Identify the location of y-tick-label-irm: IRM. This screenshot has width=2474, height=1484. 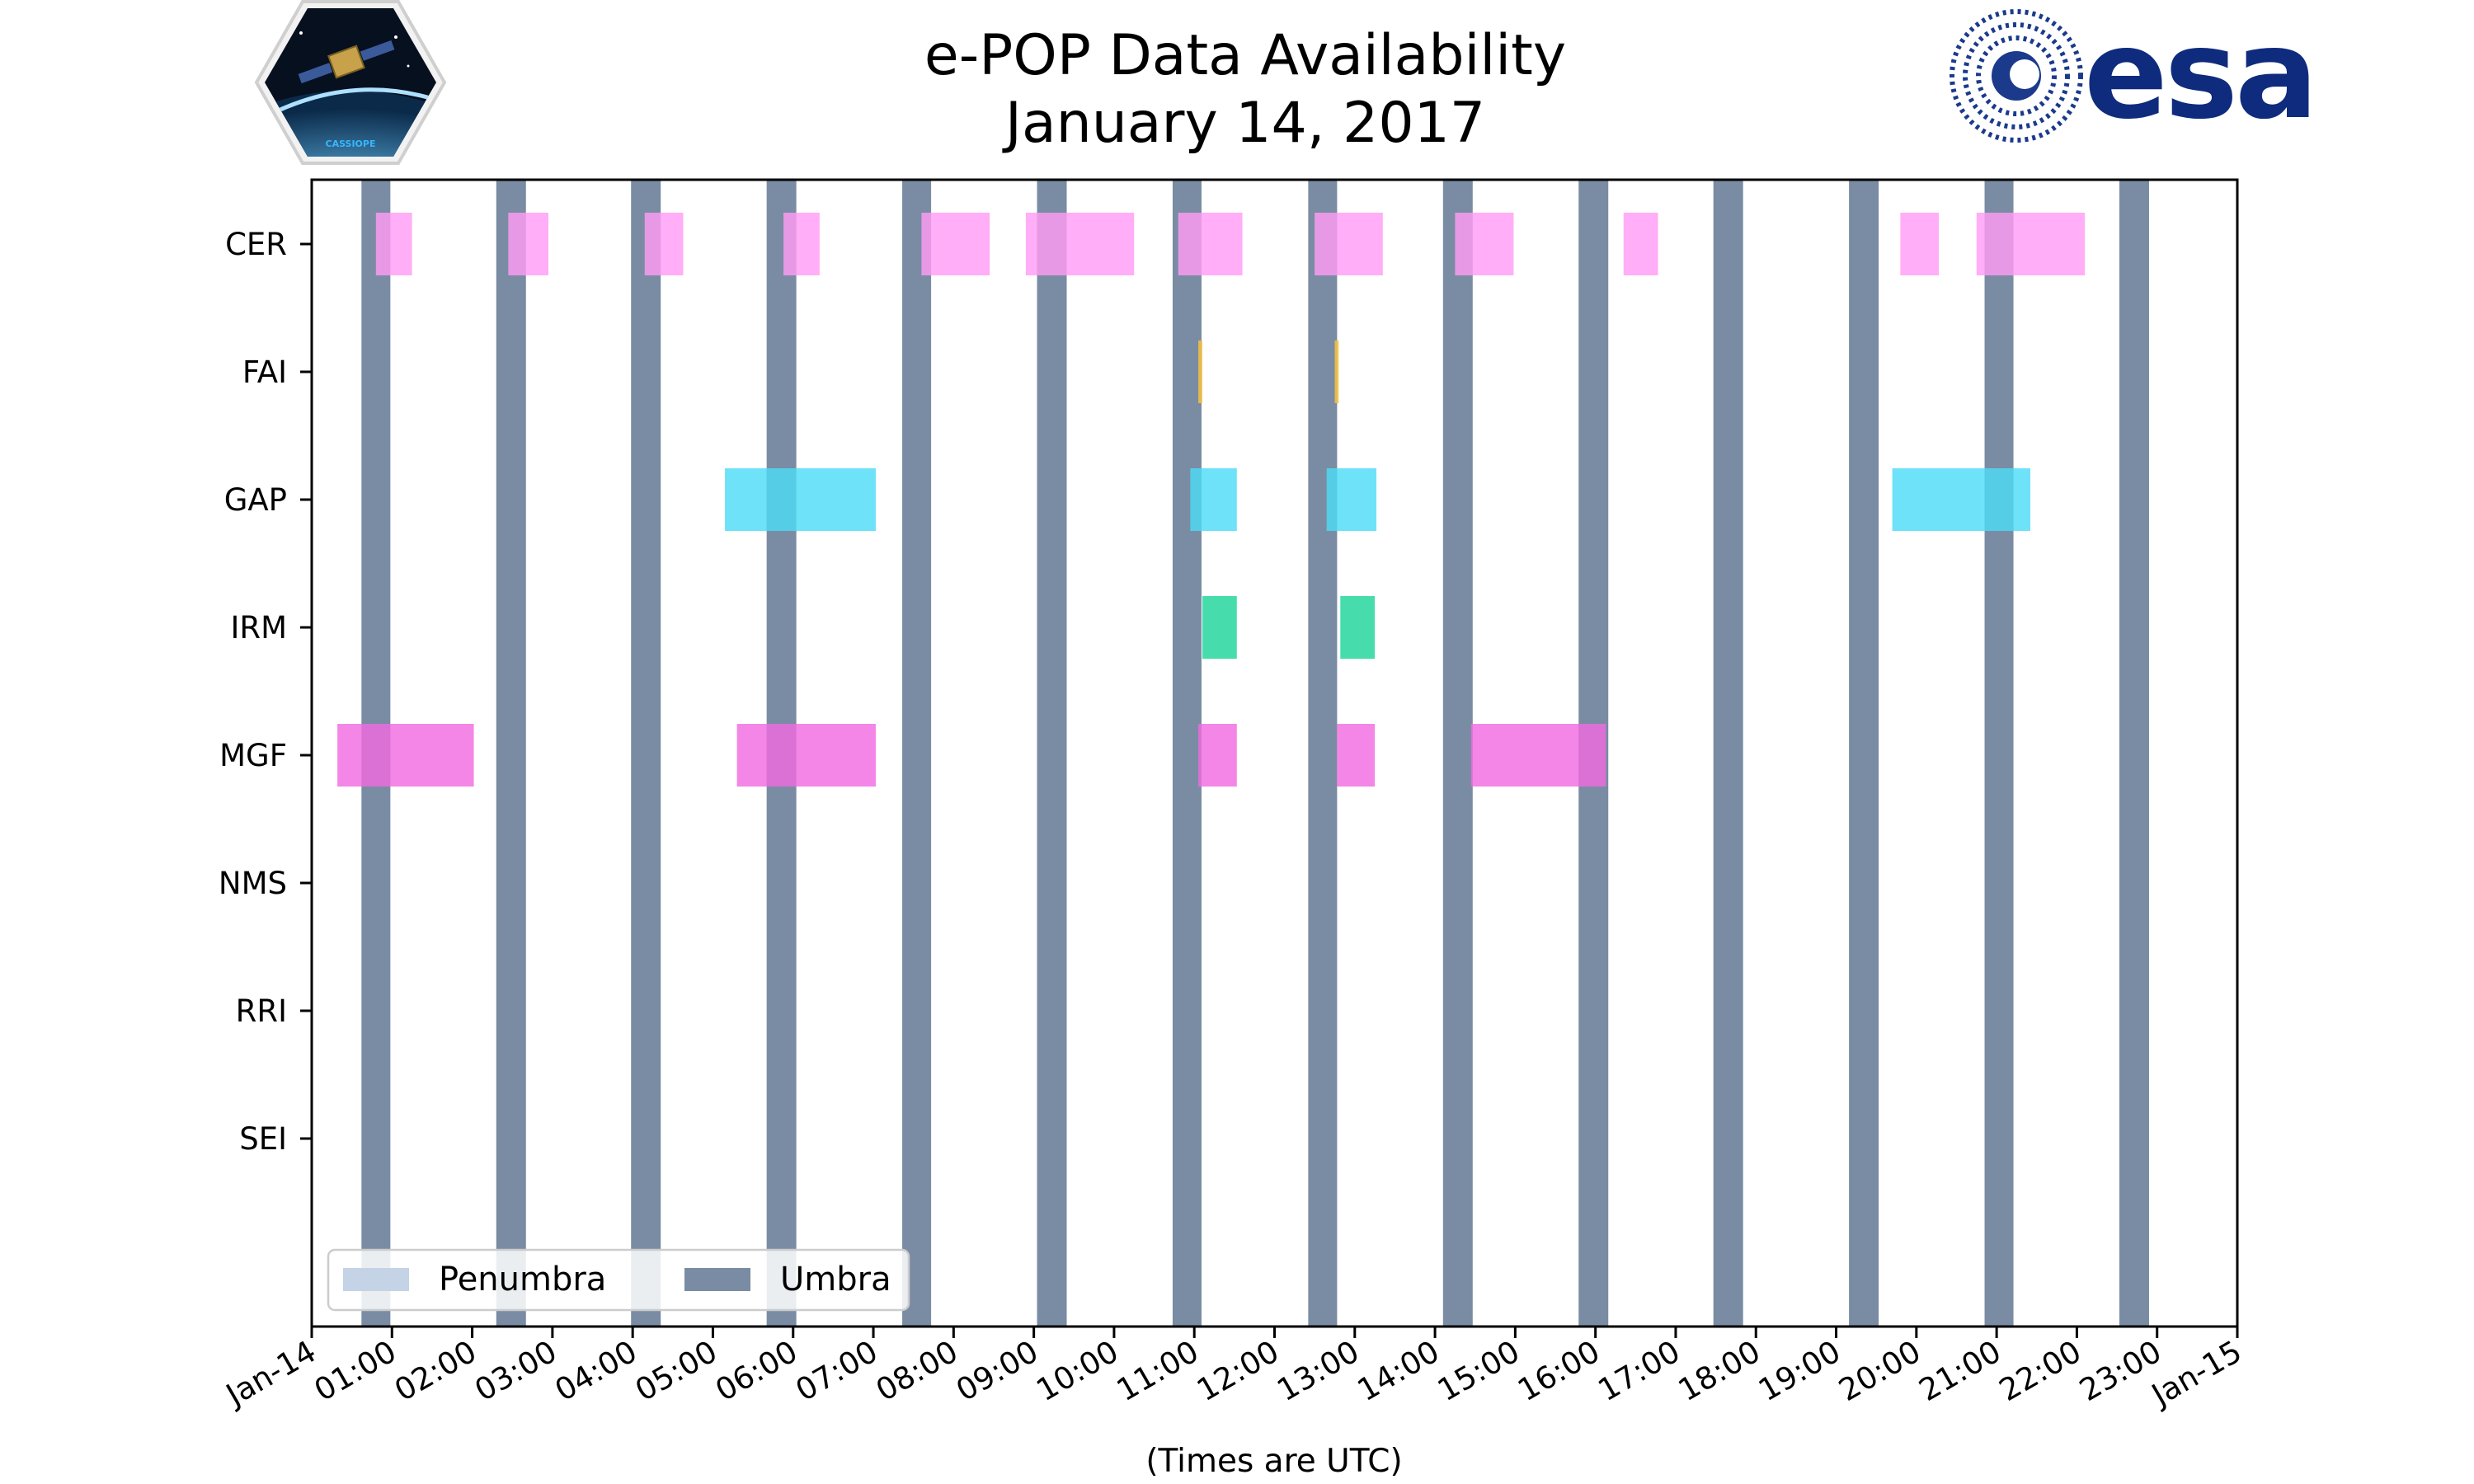
(258, 628).